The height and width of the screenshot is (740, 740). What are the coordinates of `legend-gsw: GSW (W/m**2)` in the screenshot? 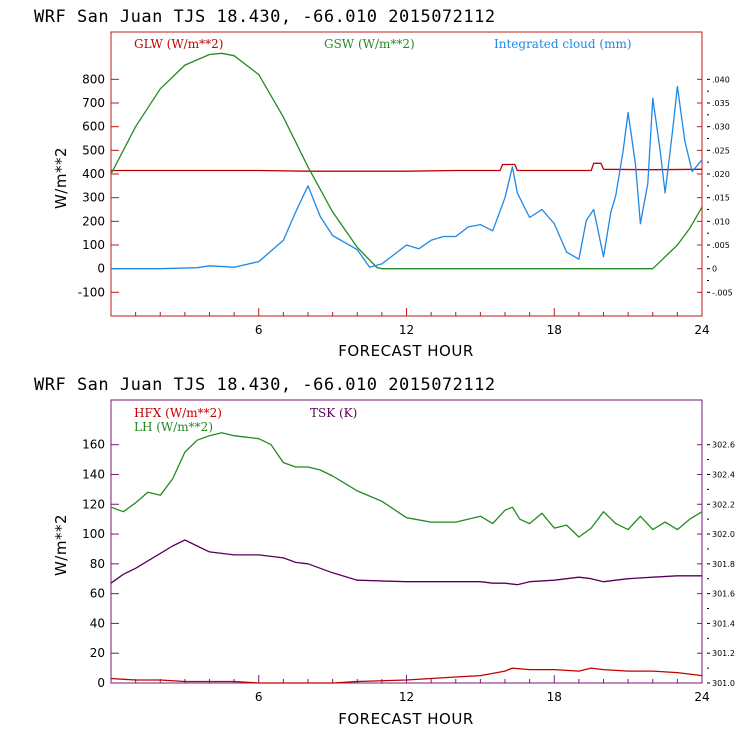 It's located at (369, 44).